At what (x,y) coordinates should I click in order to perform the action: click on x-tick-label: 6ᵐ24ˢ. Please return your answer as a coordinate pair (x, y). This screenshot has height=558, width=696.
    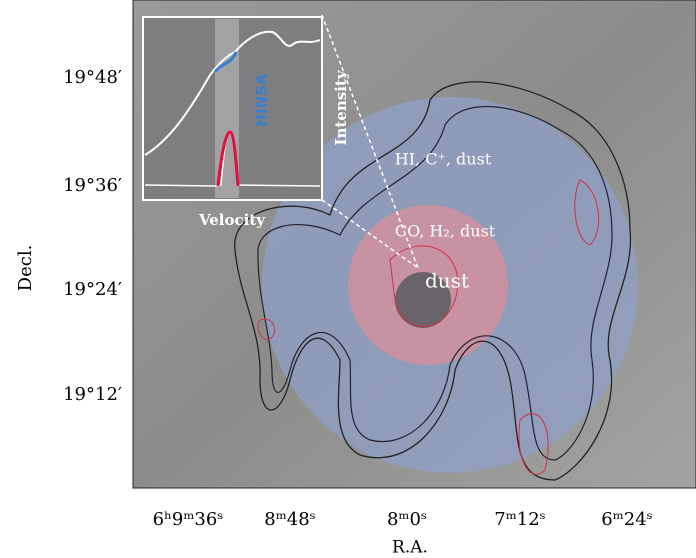
    Looking at the image, I should click on (626, 519).